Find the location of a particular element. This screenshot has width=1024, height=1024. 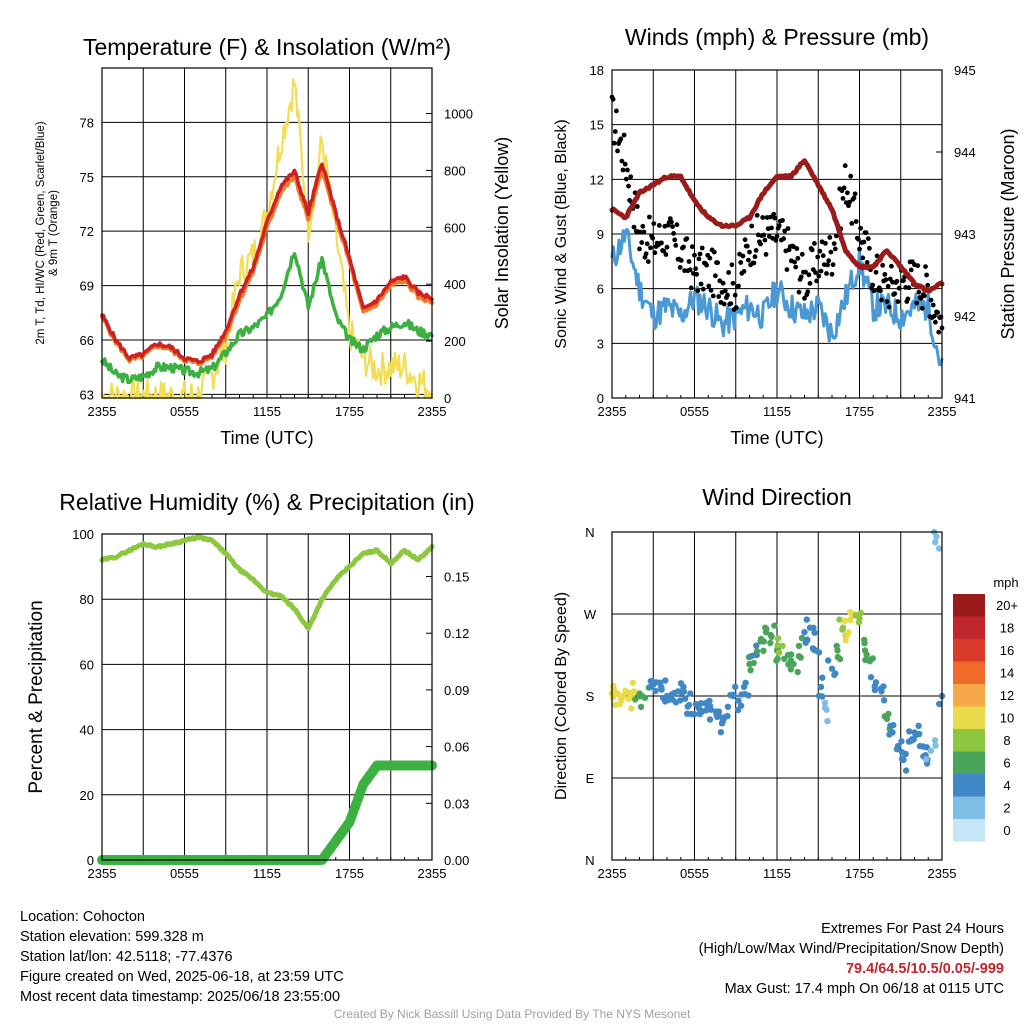

y-tick-label: 0 is located at coordinates (600, 398).